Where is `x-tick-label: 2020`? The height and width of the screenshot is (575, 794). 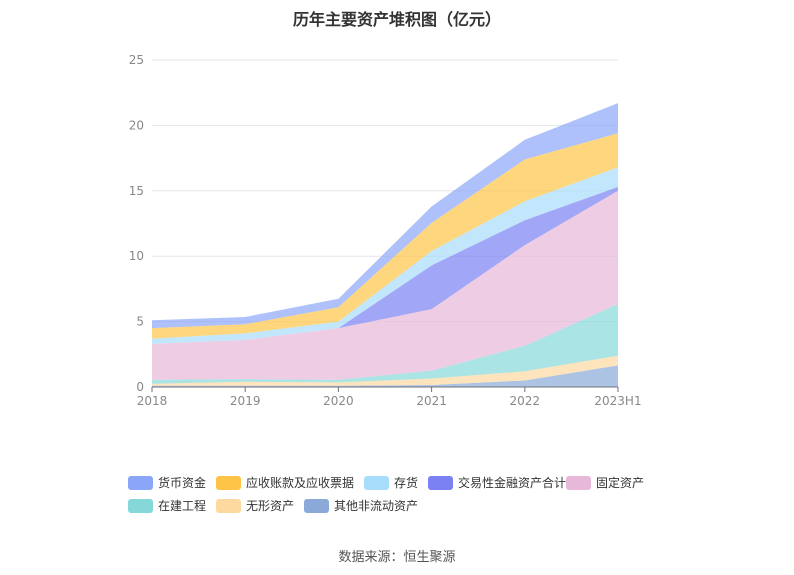 x-tick-label: 2020 is located at coordinates (338, 401).